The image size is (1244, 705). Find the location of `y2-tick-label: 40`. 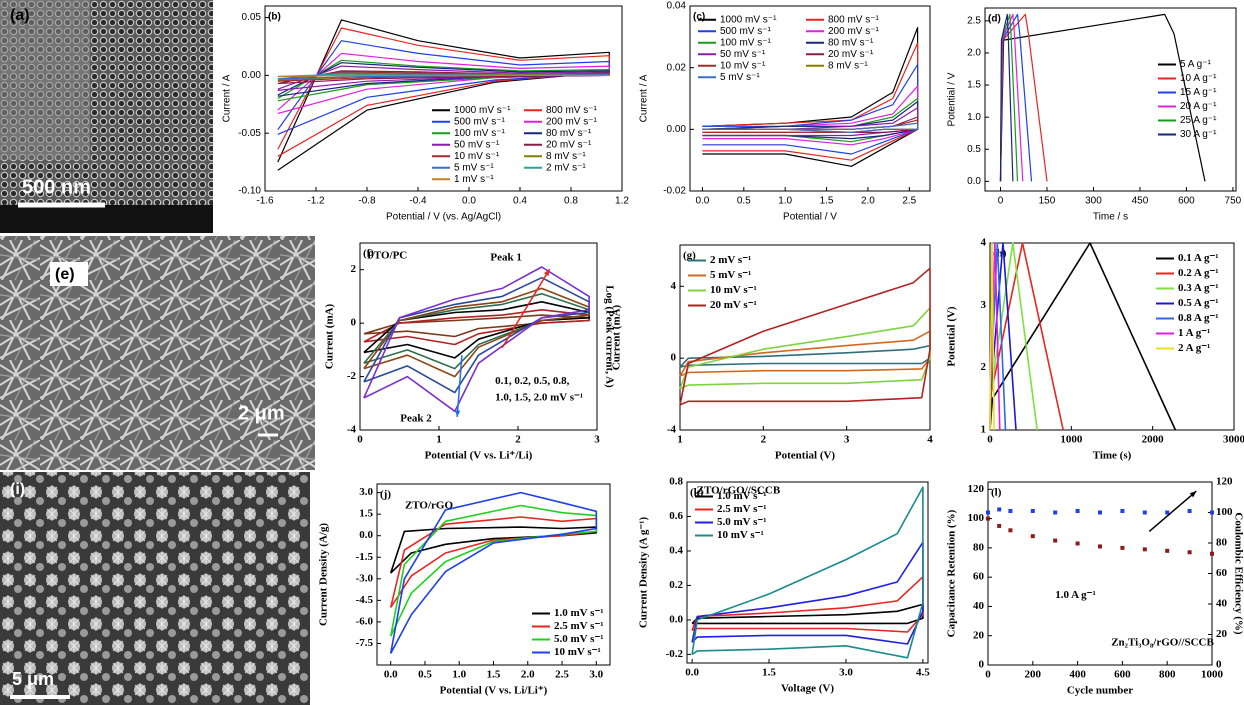

y2-tick-label: 40 is located at coordinates (1222, 604).